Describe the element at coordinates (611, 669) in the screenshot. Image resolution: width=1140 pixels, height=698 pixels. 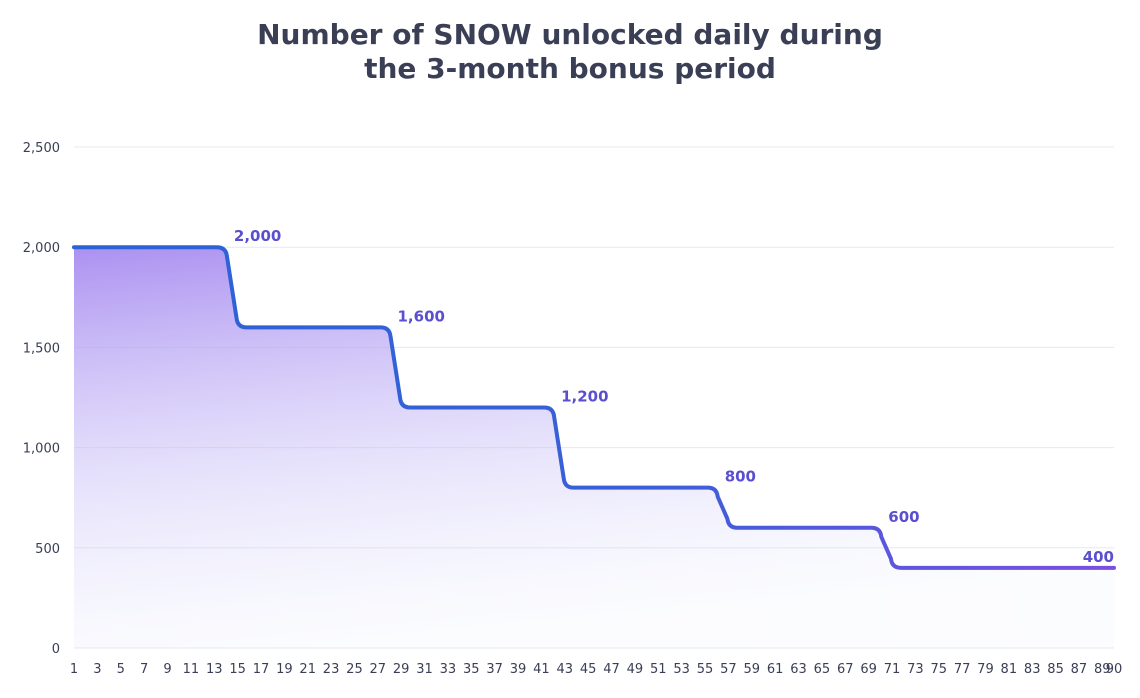
I see `x-tick-label: 47` at that location.